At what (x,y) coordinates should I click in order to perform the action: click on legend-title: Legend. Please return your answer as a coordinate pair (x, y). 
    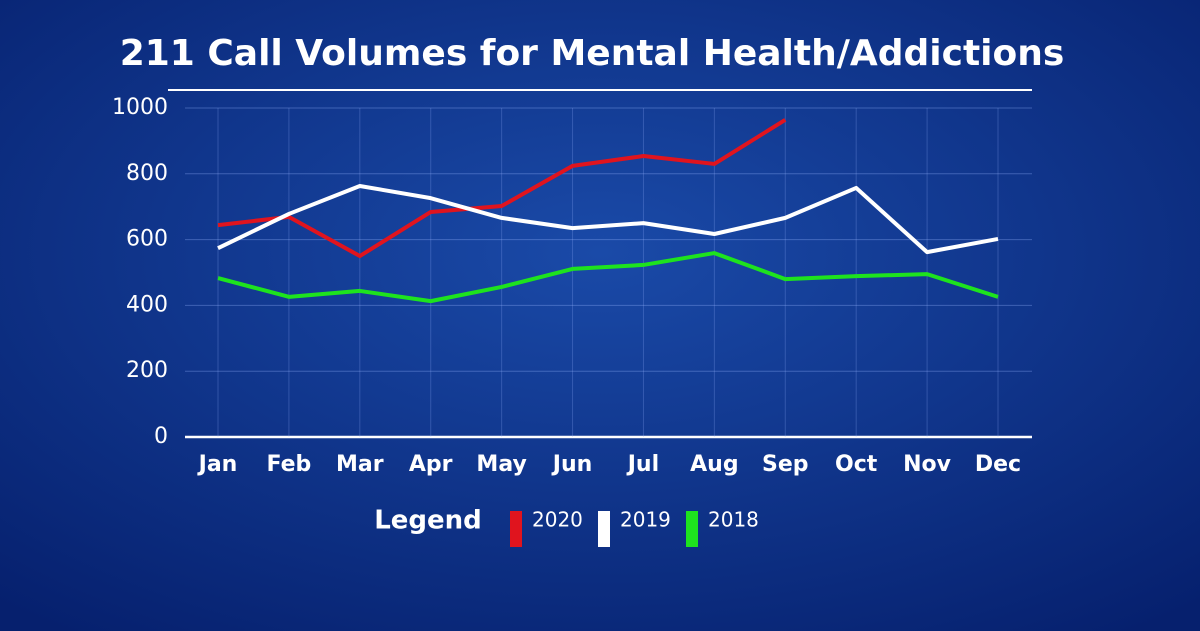
    Looking at the image, I should click on (428, 521).